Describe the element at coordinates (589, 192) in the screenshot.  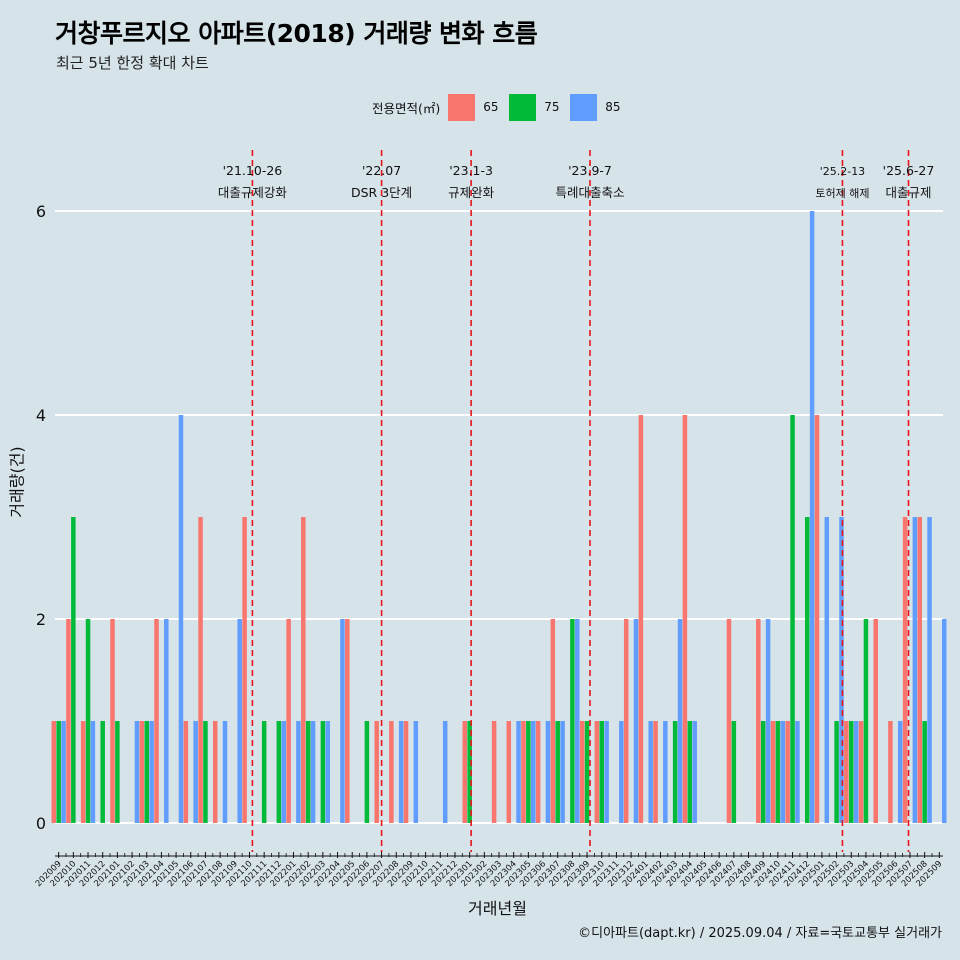
I see `event-name-label: 특례대출축소` at that location.